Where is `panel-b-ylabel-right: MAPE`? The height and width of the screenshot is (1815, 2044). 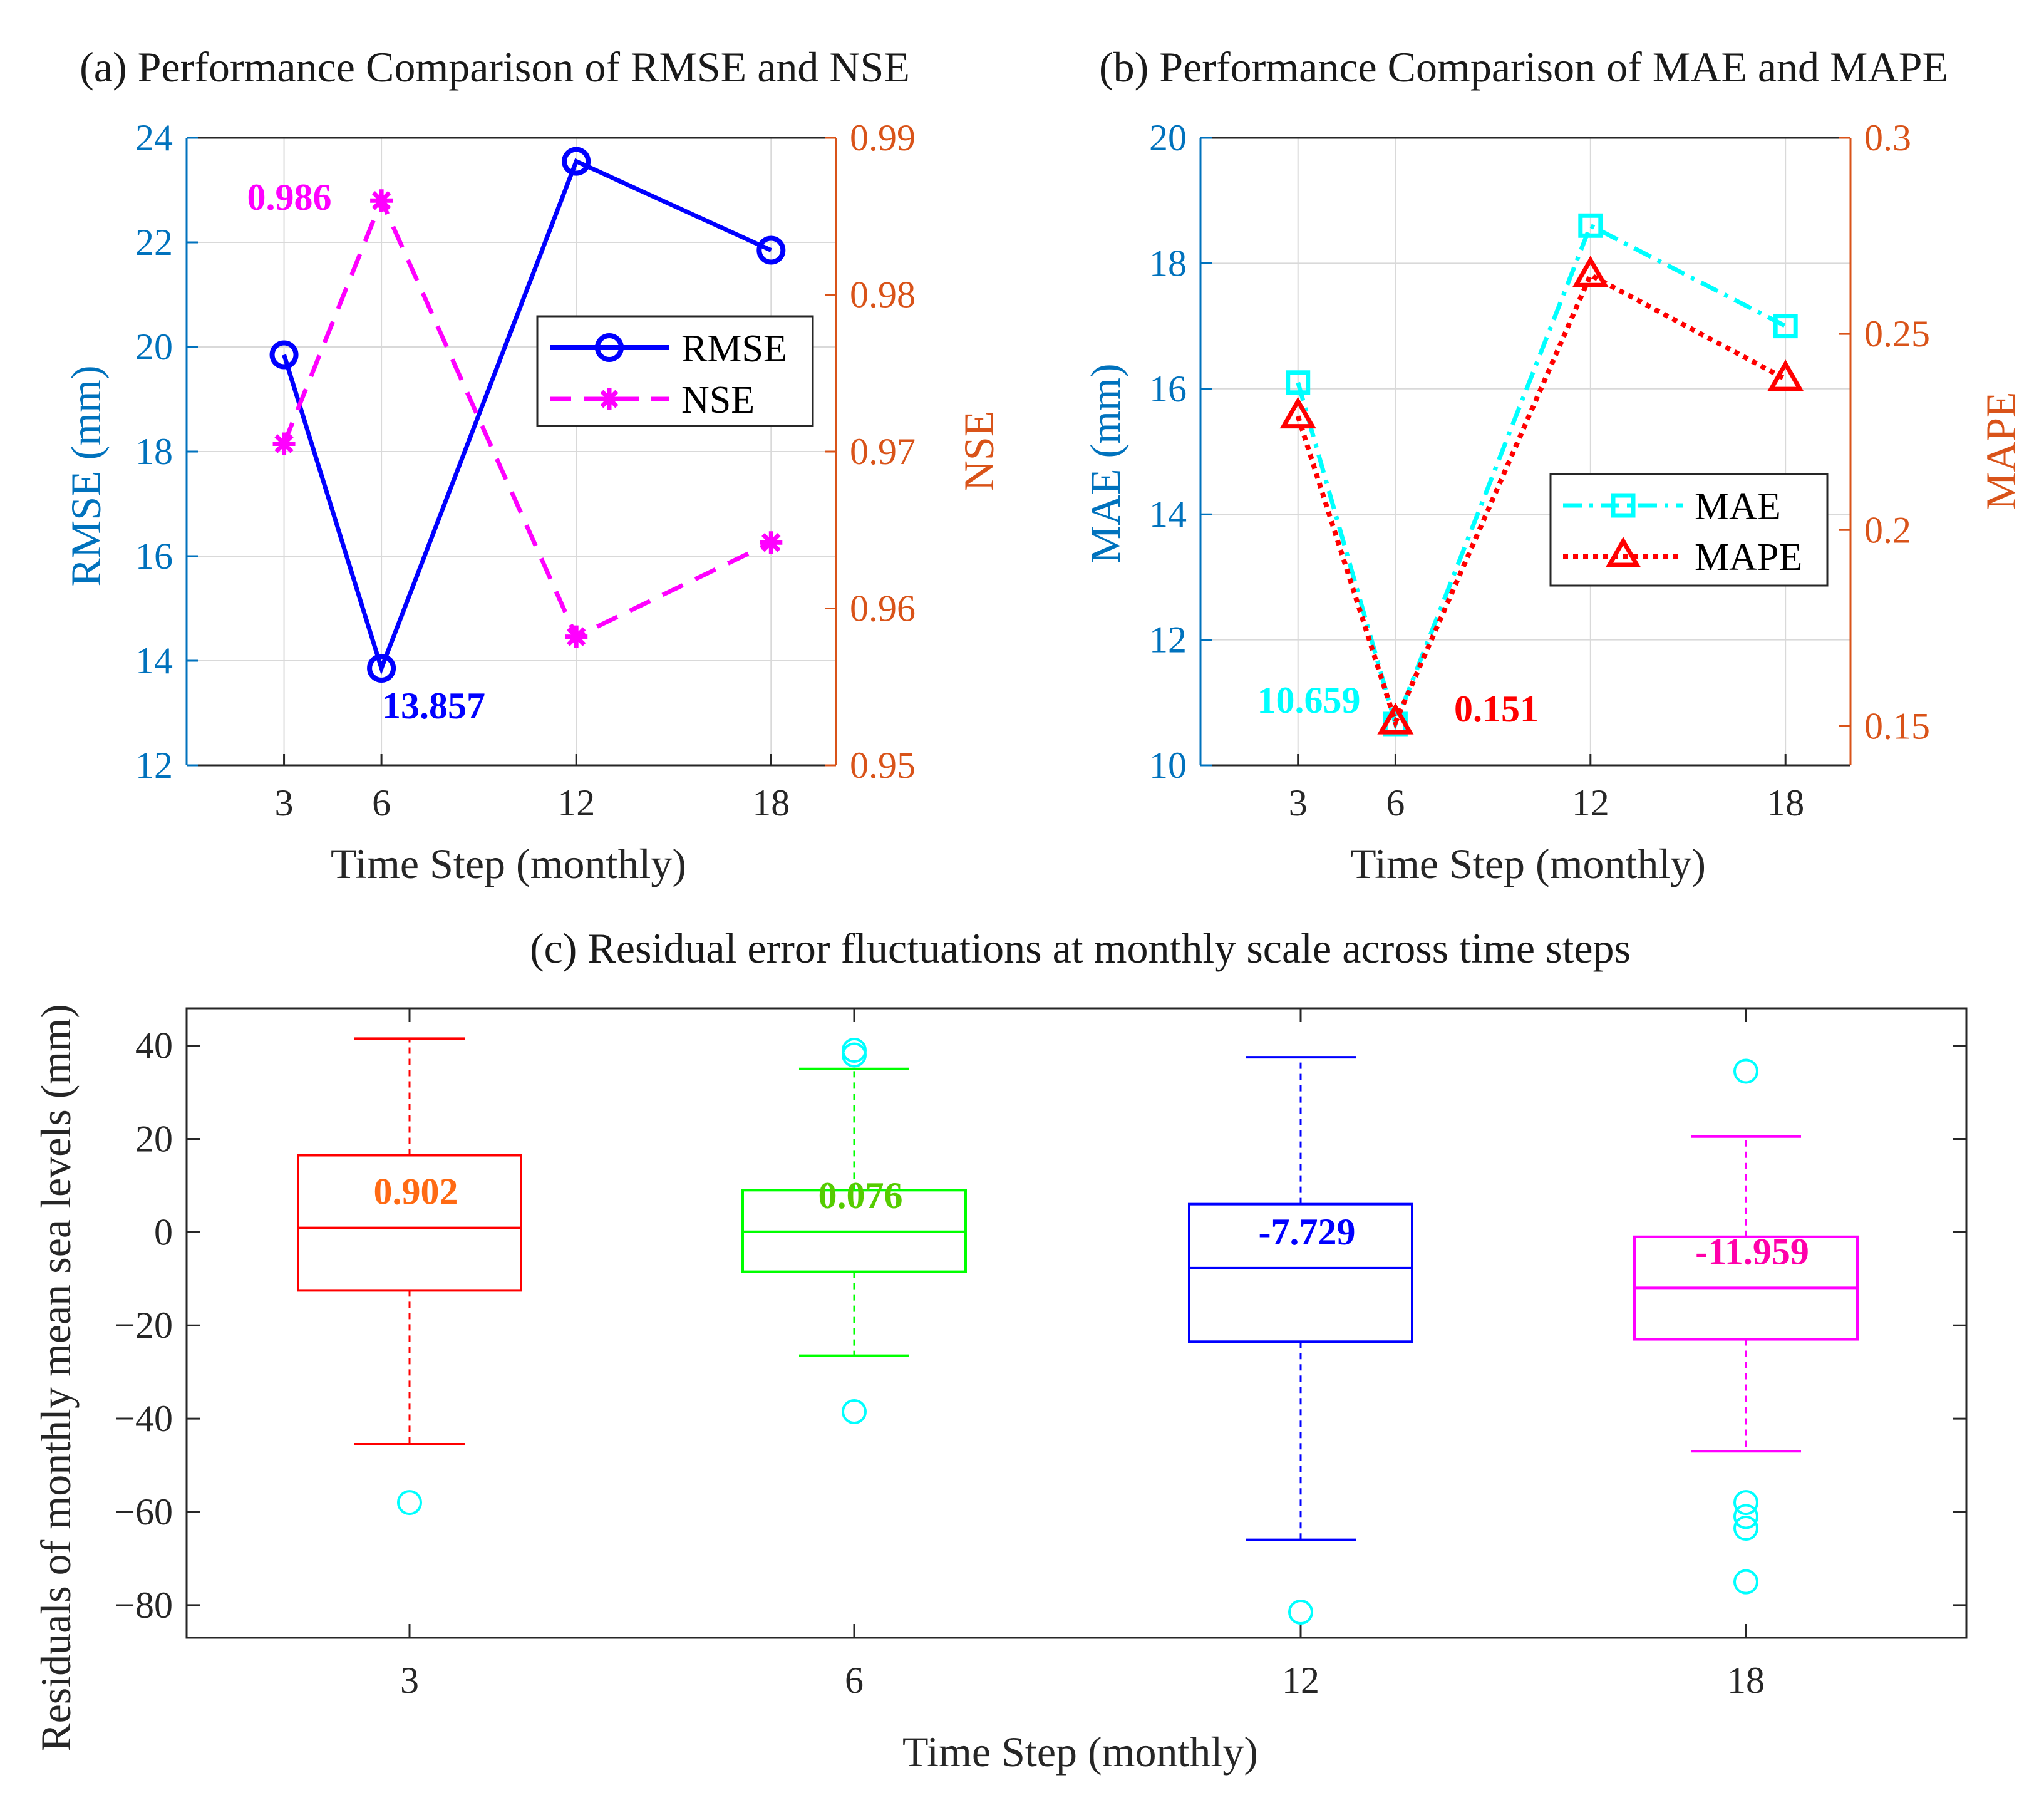
panel-b-ylabel-right: MAPE is located at coordinates (2001, 451).